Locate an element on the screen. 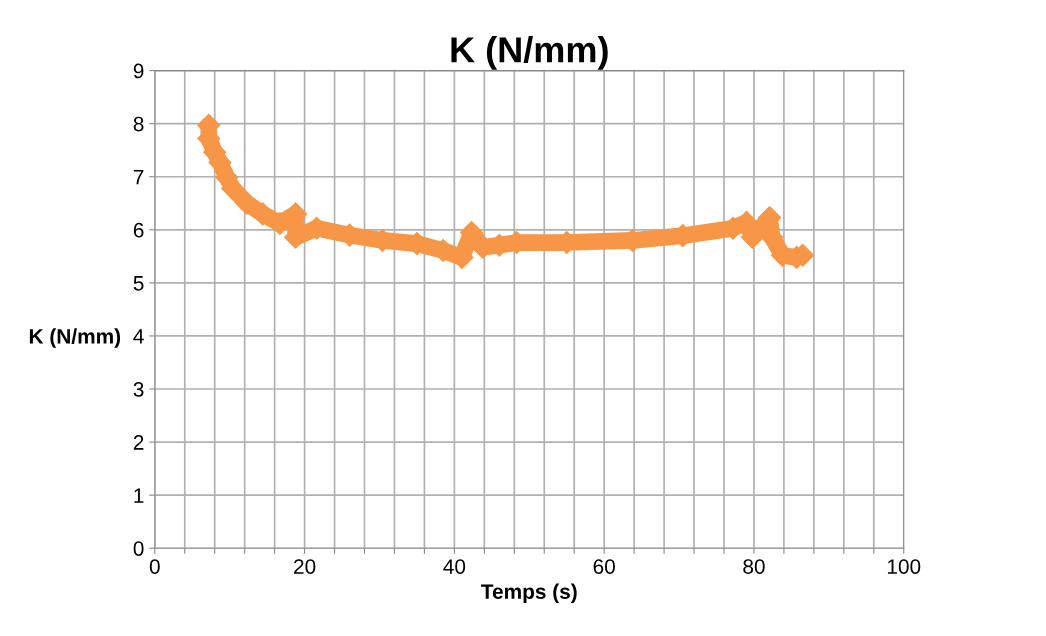 This screenshot has height=636, width=1046. y-tick-label: 3 is located at coordinates (138, 389).